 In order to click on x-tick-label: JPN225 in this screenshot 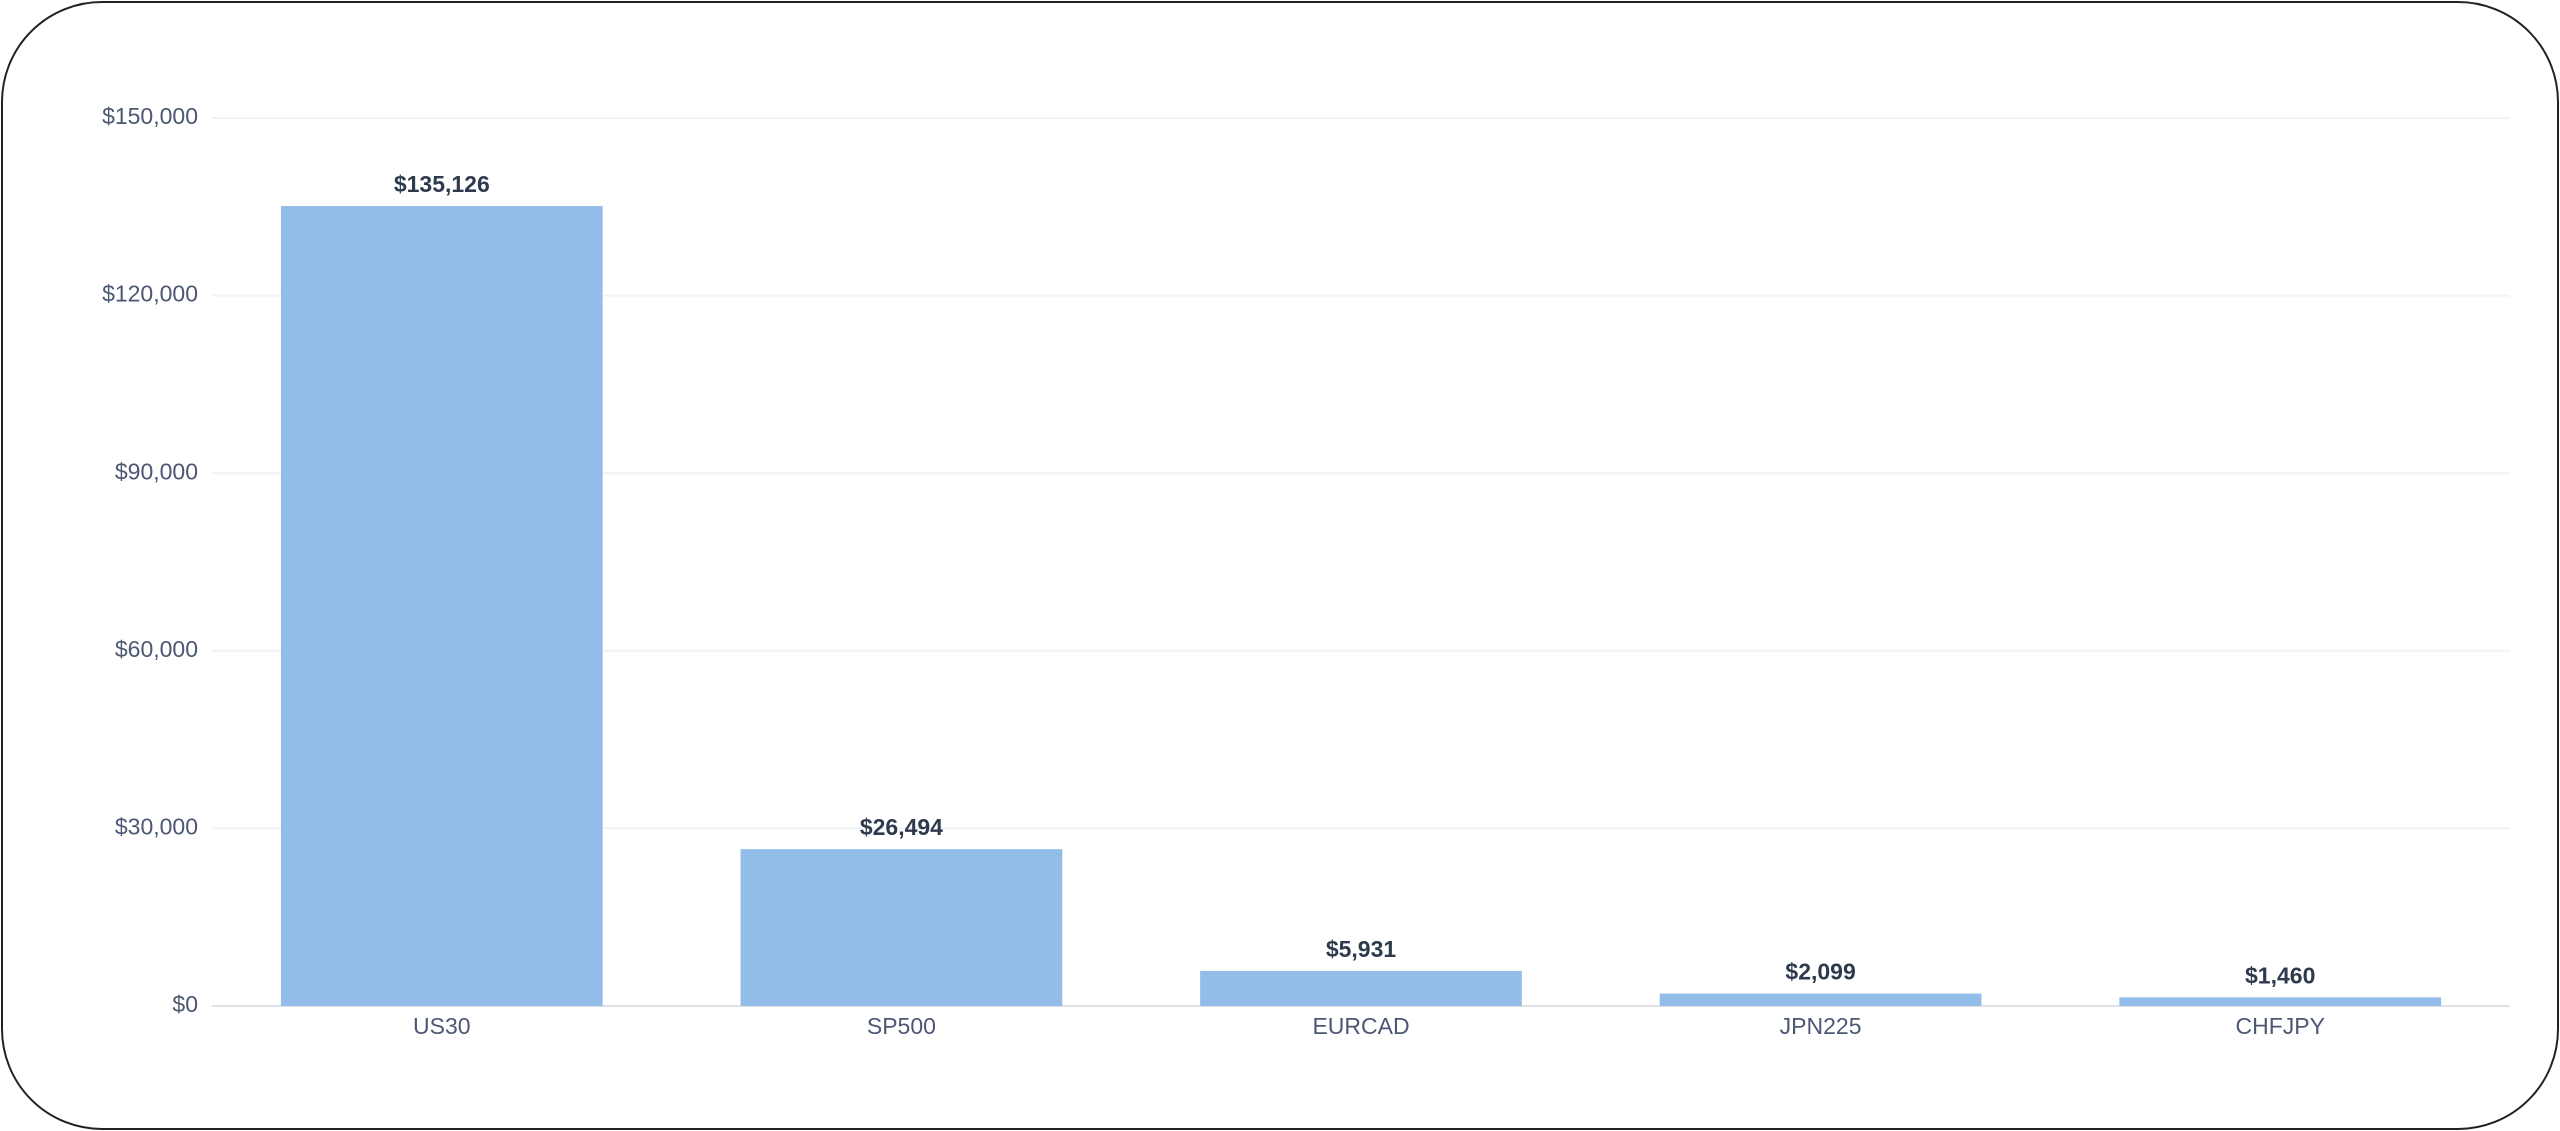, I will do `click(1821, 1026)`.